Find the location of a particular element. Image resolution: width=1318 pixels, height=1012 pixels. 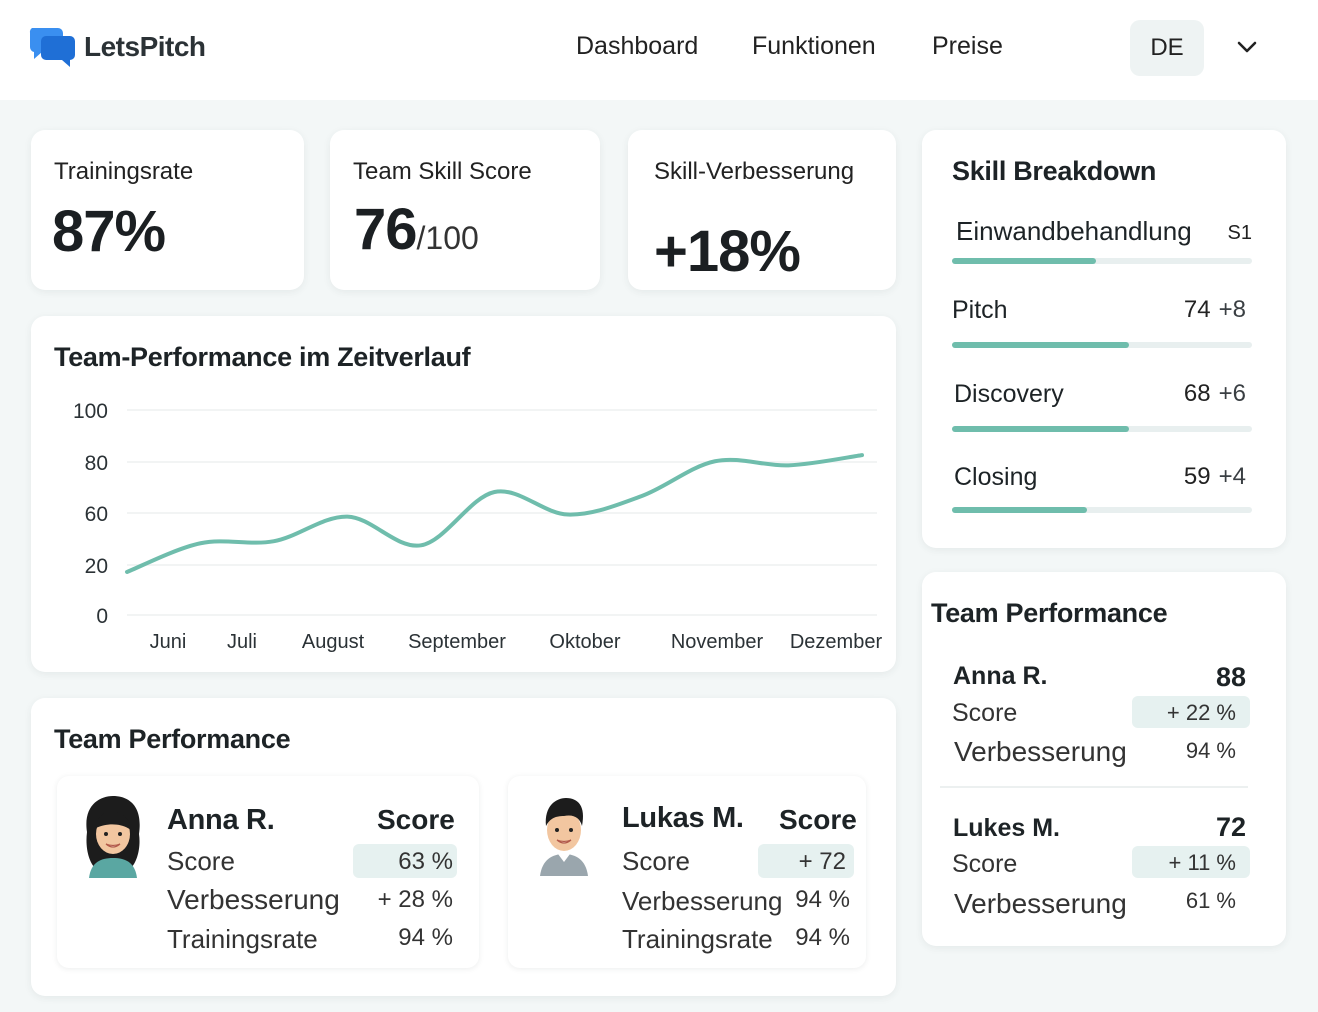

kpi-card-team-skill-score: Team Skill Score 76/100 is located at coordinates (465, 210).